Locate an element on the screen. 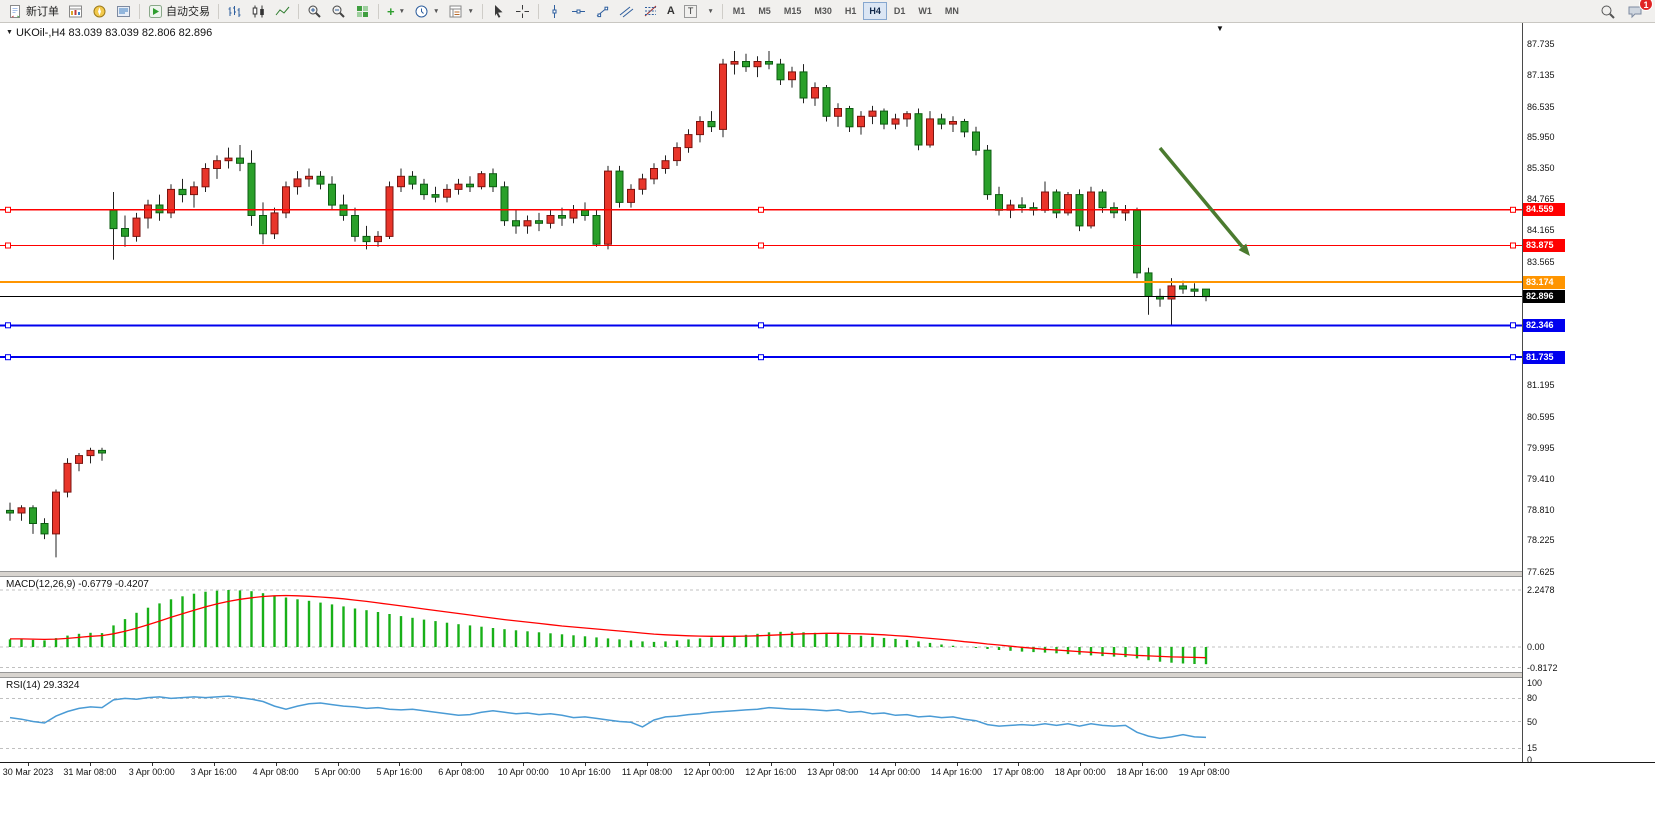  price-line-label: 82.896 is located at coordinates (1544, 297).